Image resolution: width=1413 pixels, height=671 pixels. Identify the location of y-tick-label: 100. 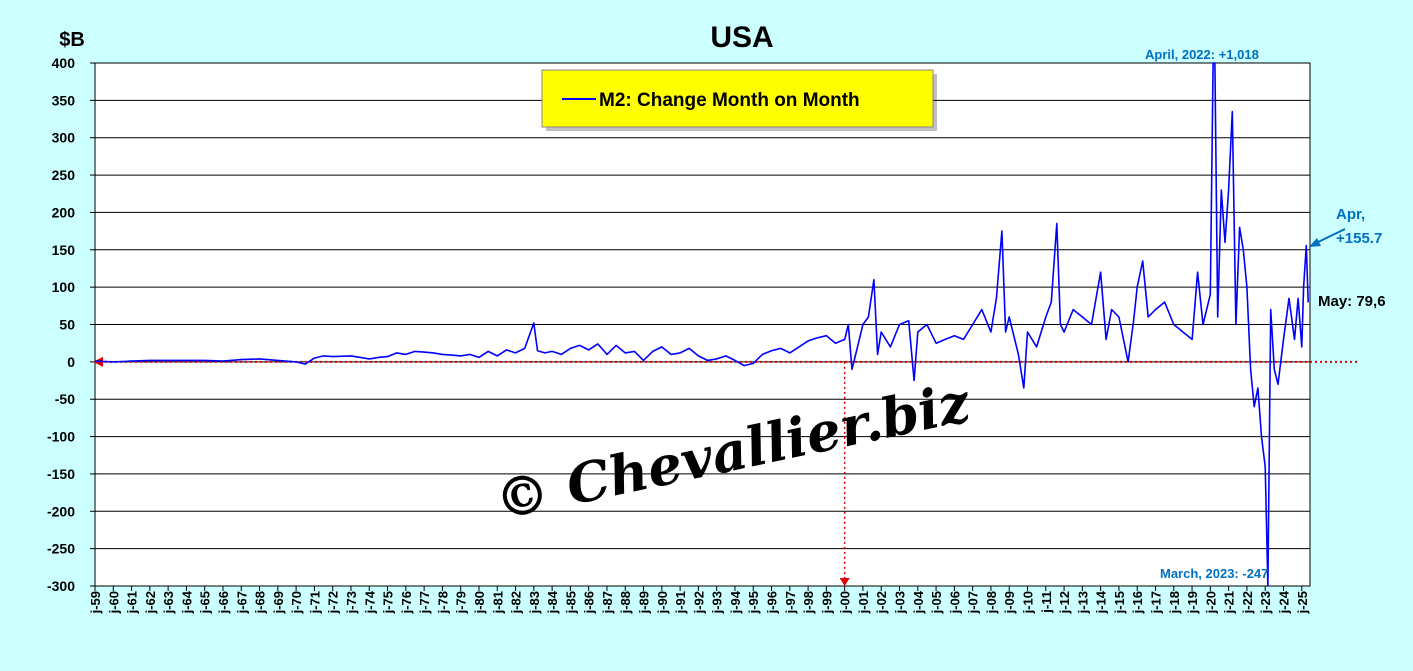
(64, 287).